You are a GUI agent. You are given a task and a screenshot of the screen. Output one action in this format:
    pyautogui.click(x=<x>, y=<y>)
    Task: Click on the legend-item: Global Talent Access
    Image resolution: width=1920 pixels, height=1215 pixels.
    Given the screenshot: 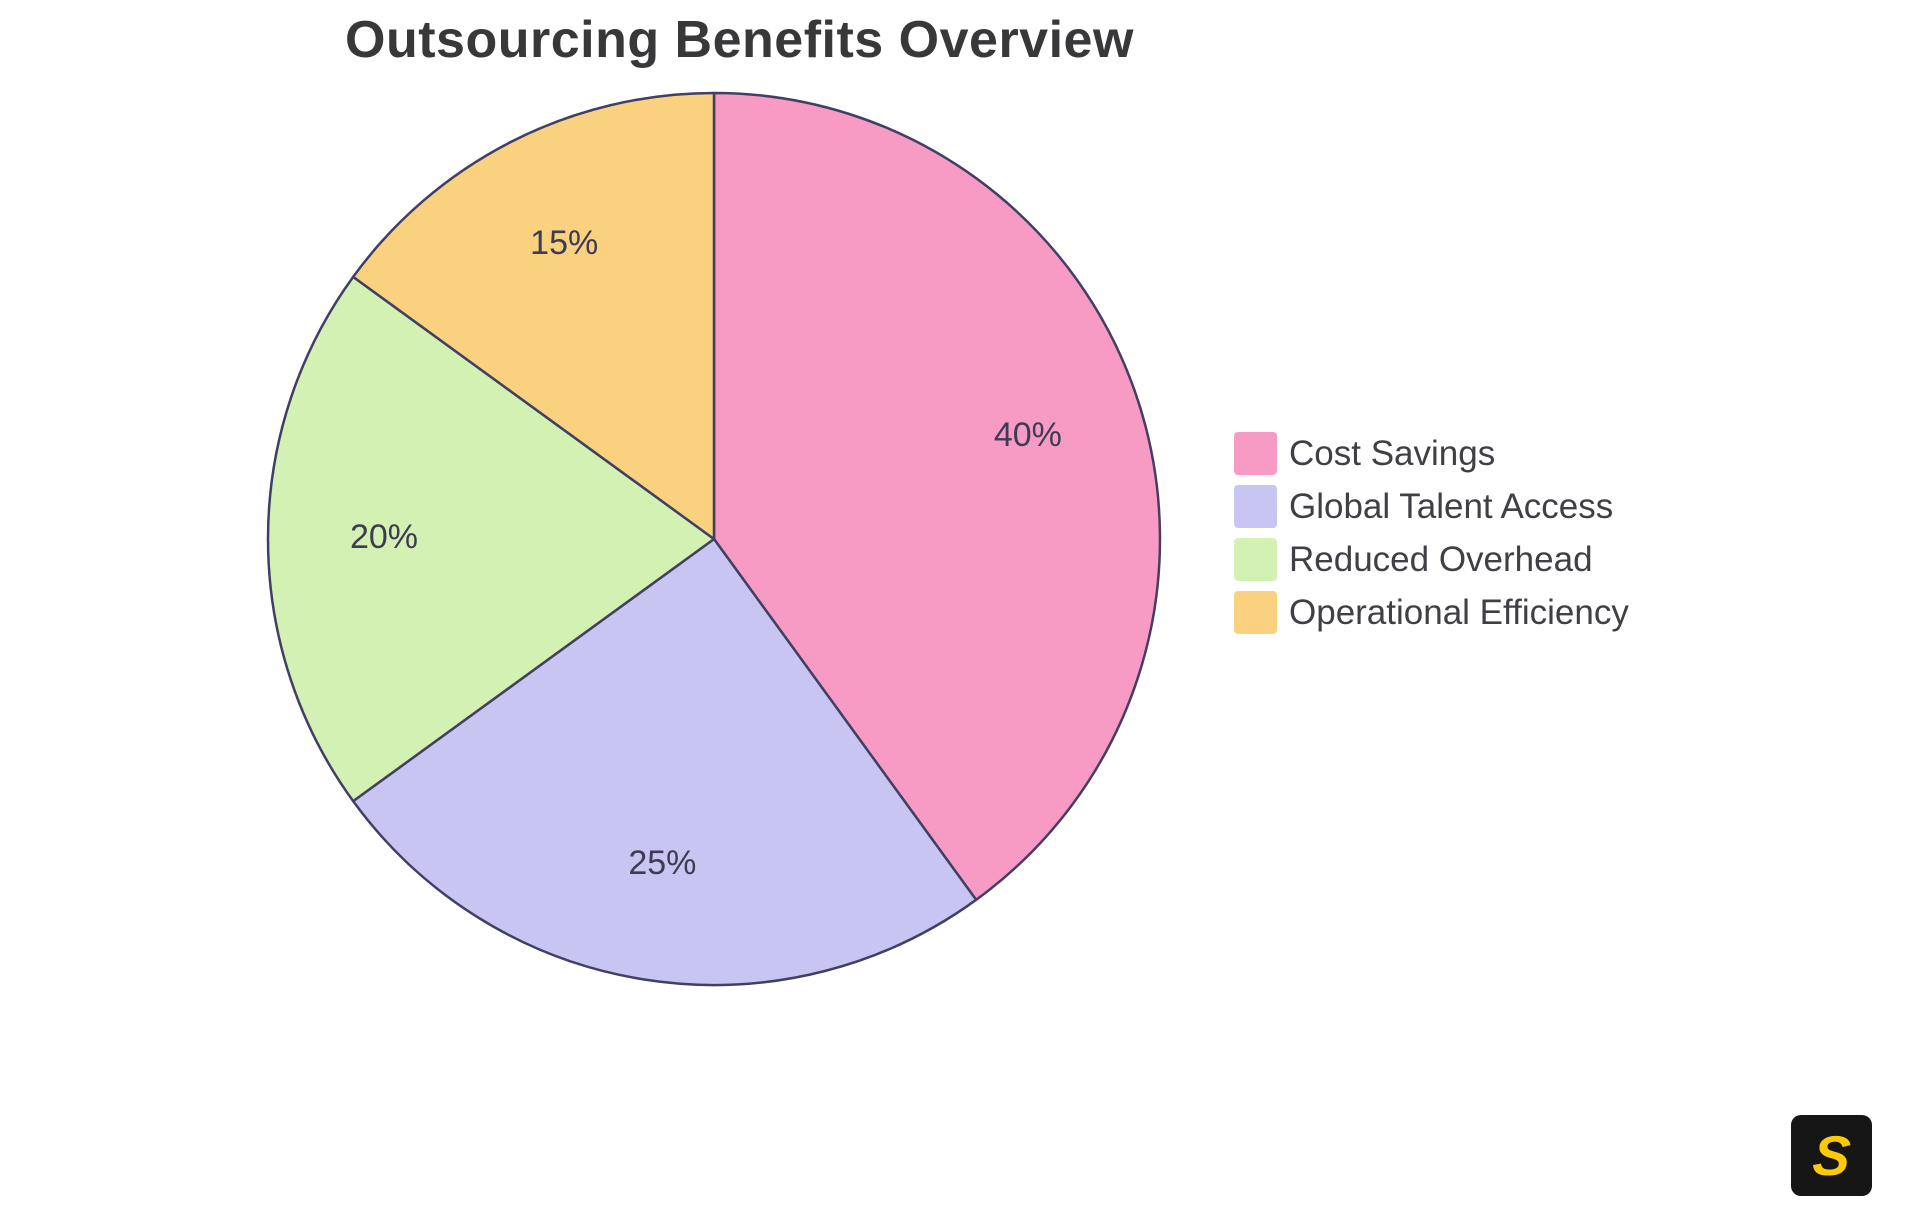 What is the action you would take?
    pyautogui.click(x=1431, y=506)
    